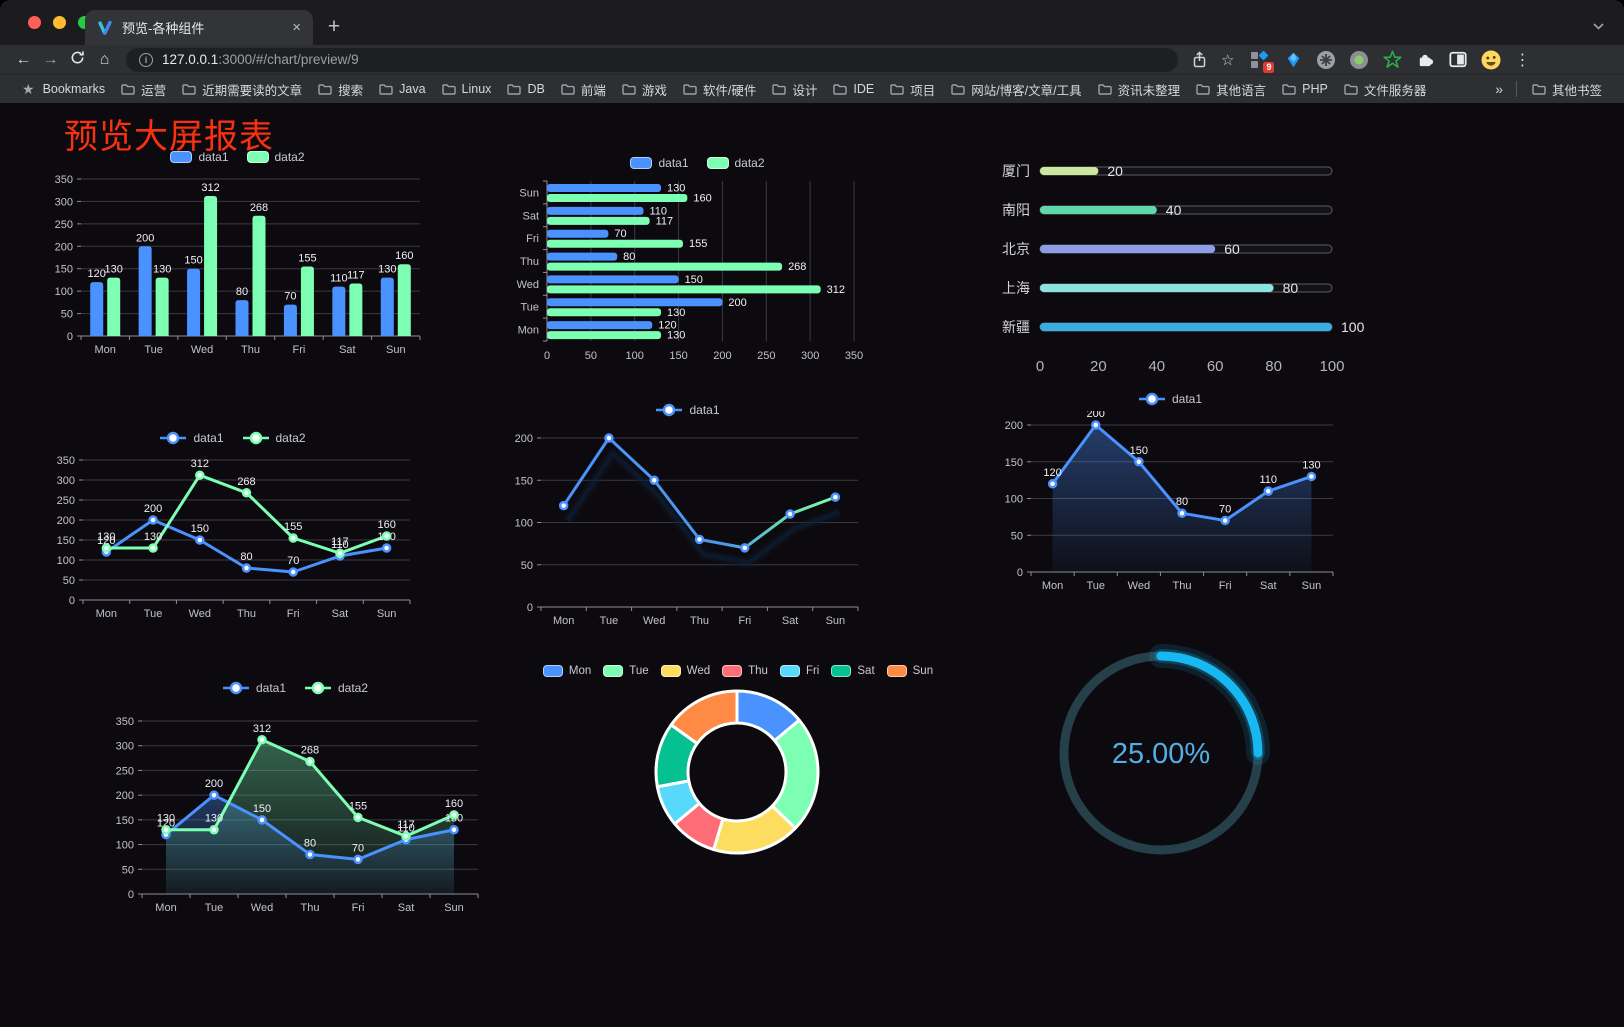  Describe the element at coordinates (578, 233) in the screenshot. I see `hbar-data1-Fri` at that location.